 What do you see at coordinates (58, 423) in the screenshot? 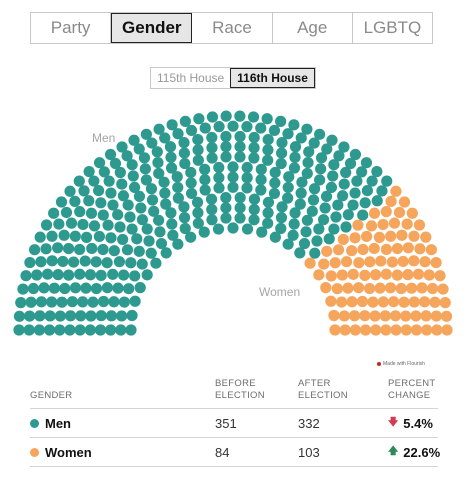
I see `row-name: Men` at bounding box center [58, 423].